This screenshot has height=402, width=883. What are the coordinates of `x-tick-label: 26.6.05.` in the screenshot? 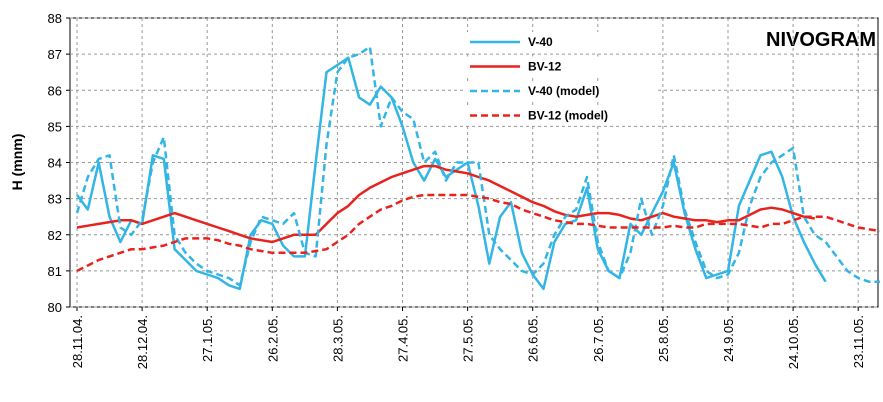 It's located at (533, 338).